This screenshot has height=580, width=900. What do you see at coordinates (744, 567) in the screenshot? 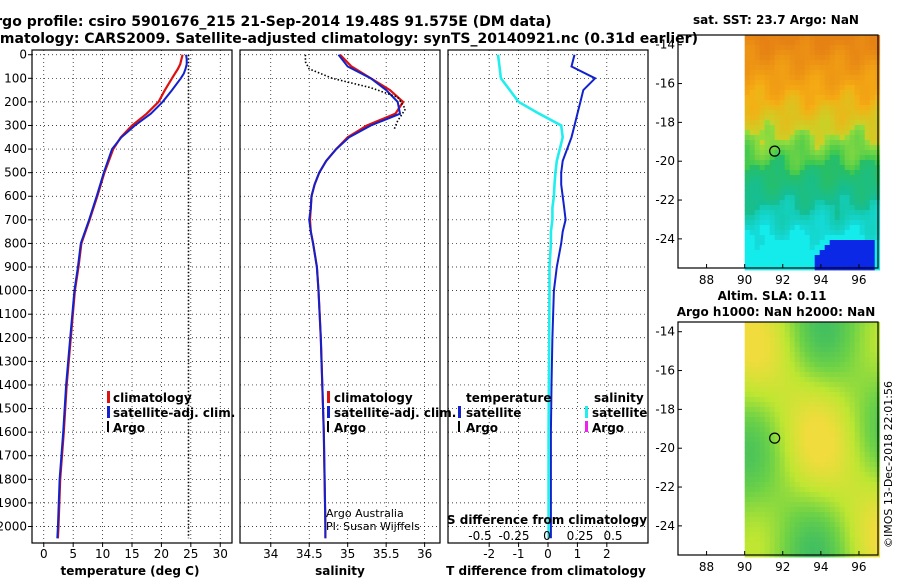
I see `map-x-tick-label: 90` at bounding box center [744, 567].